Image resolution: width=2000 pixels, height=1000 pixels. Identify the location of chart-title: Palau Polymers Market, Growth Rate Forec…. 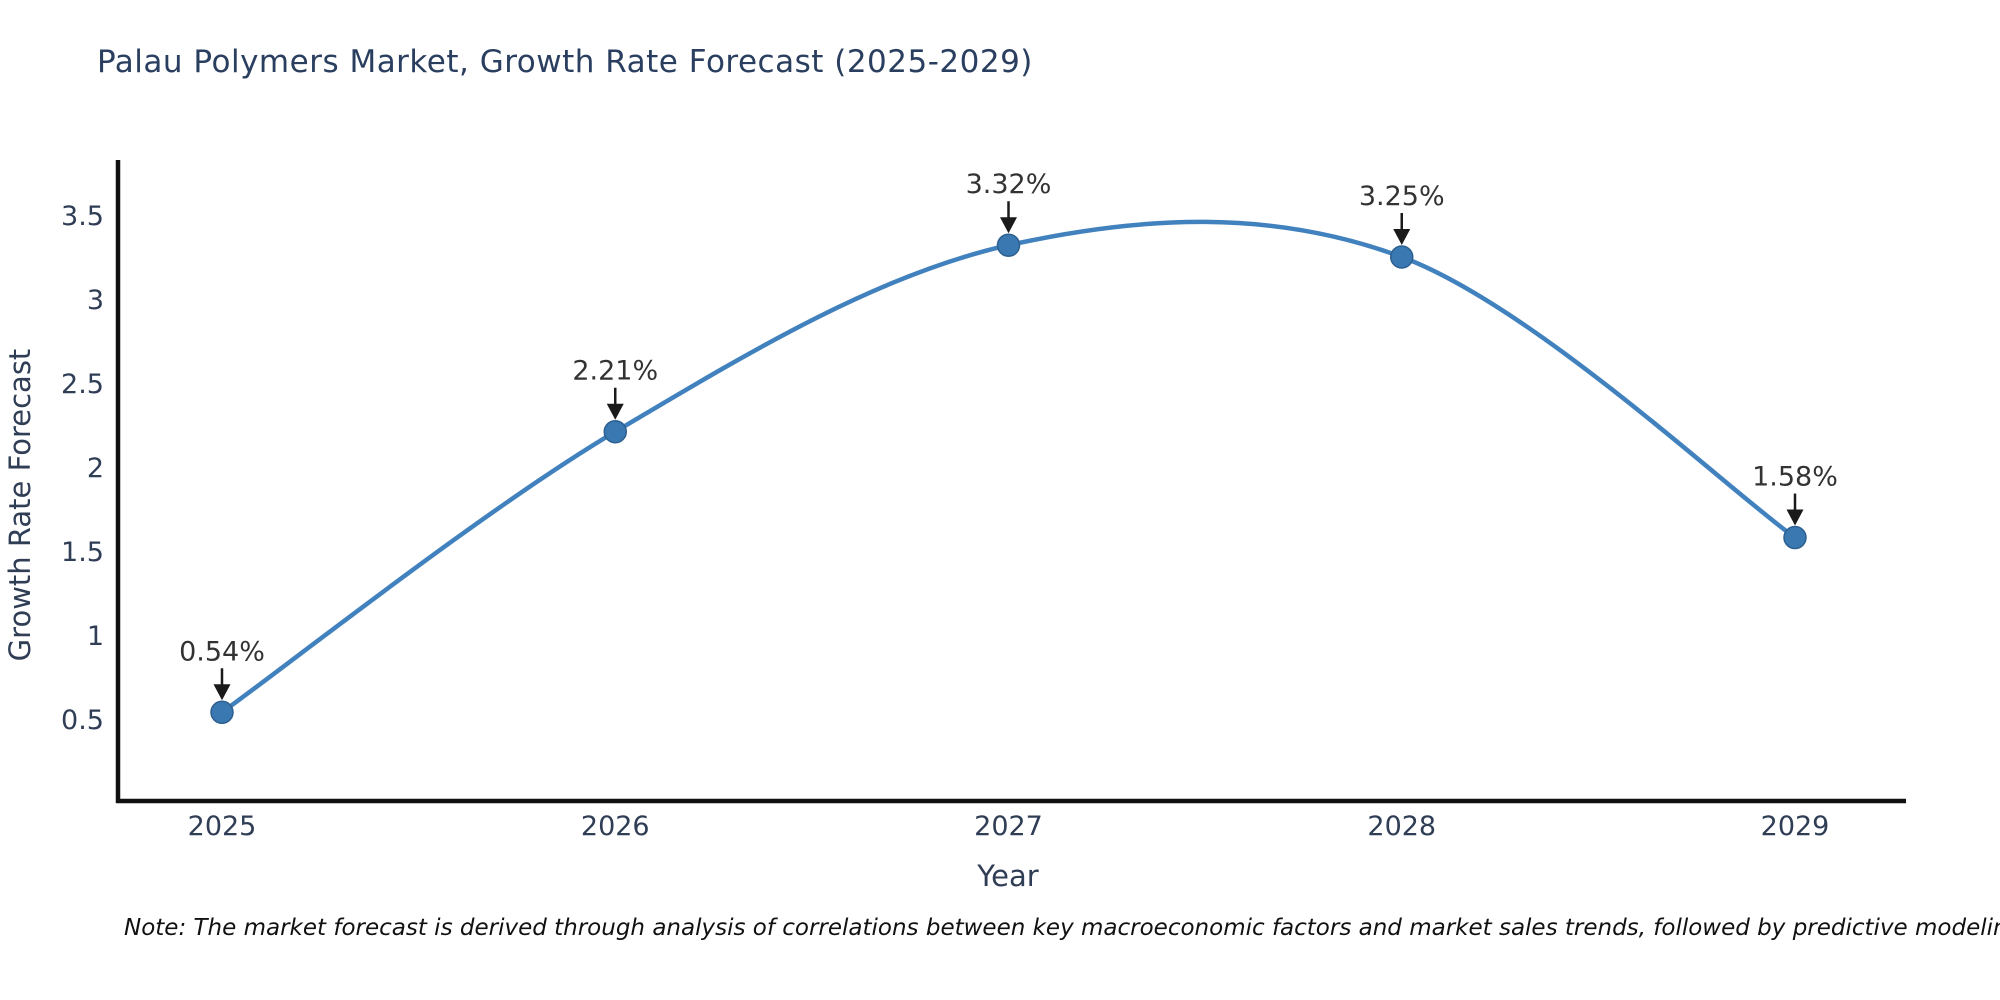
(565, 62).